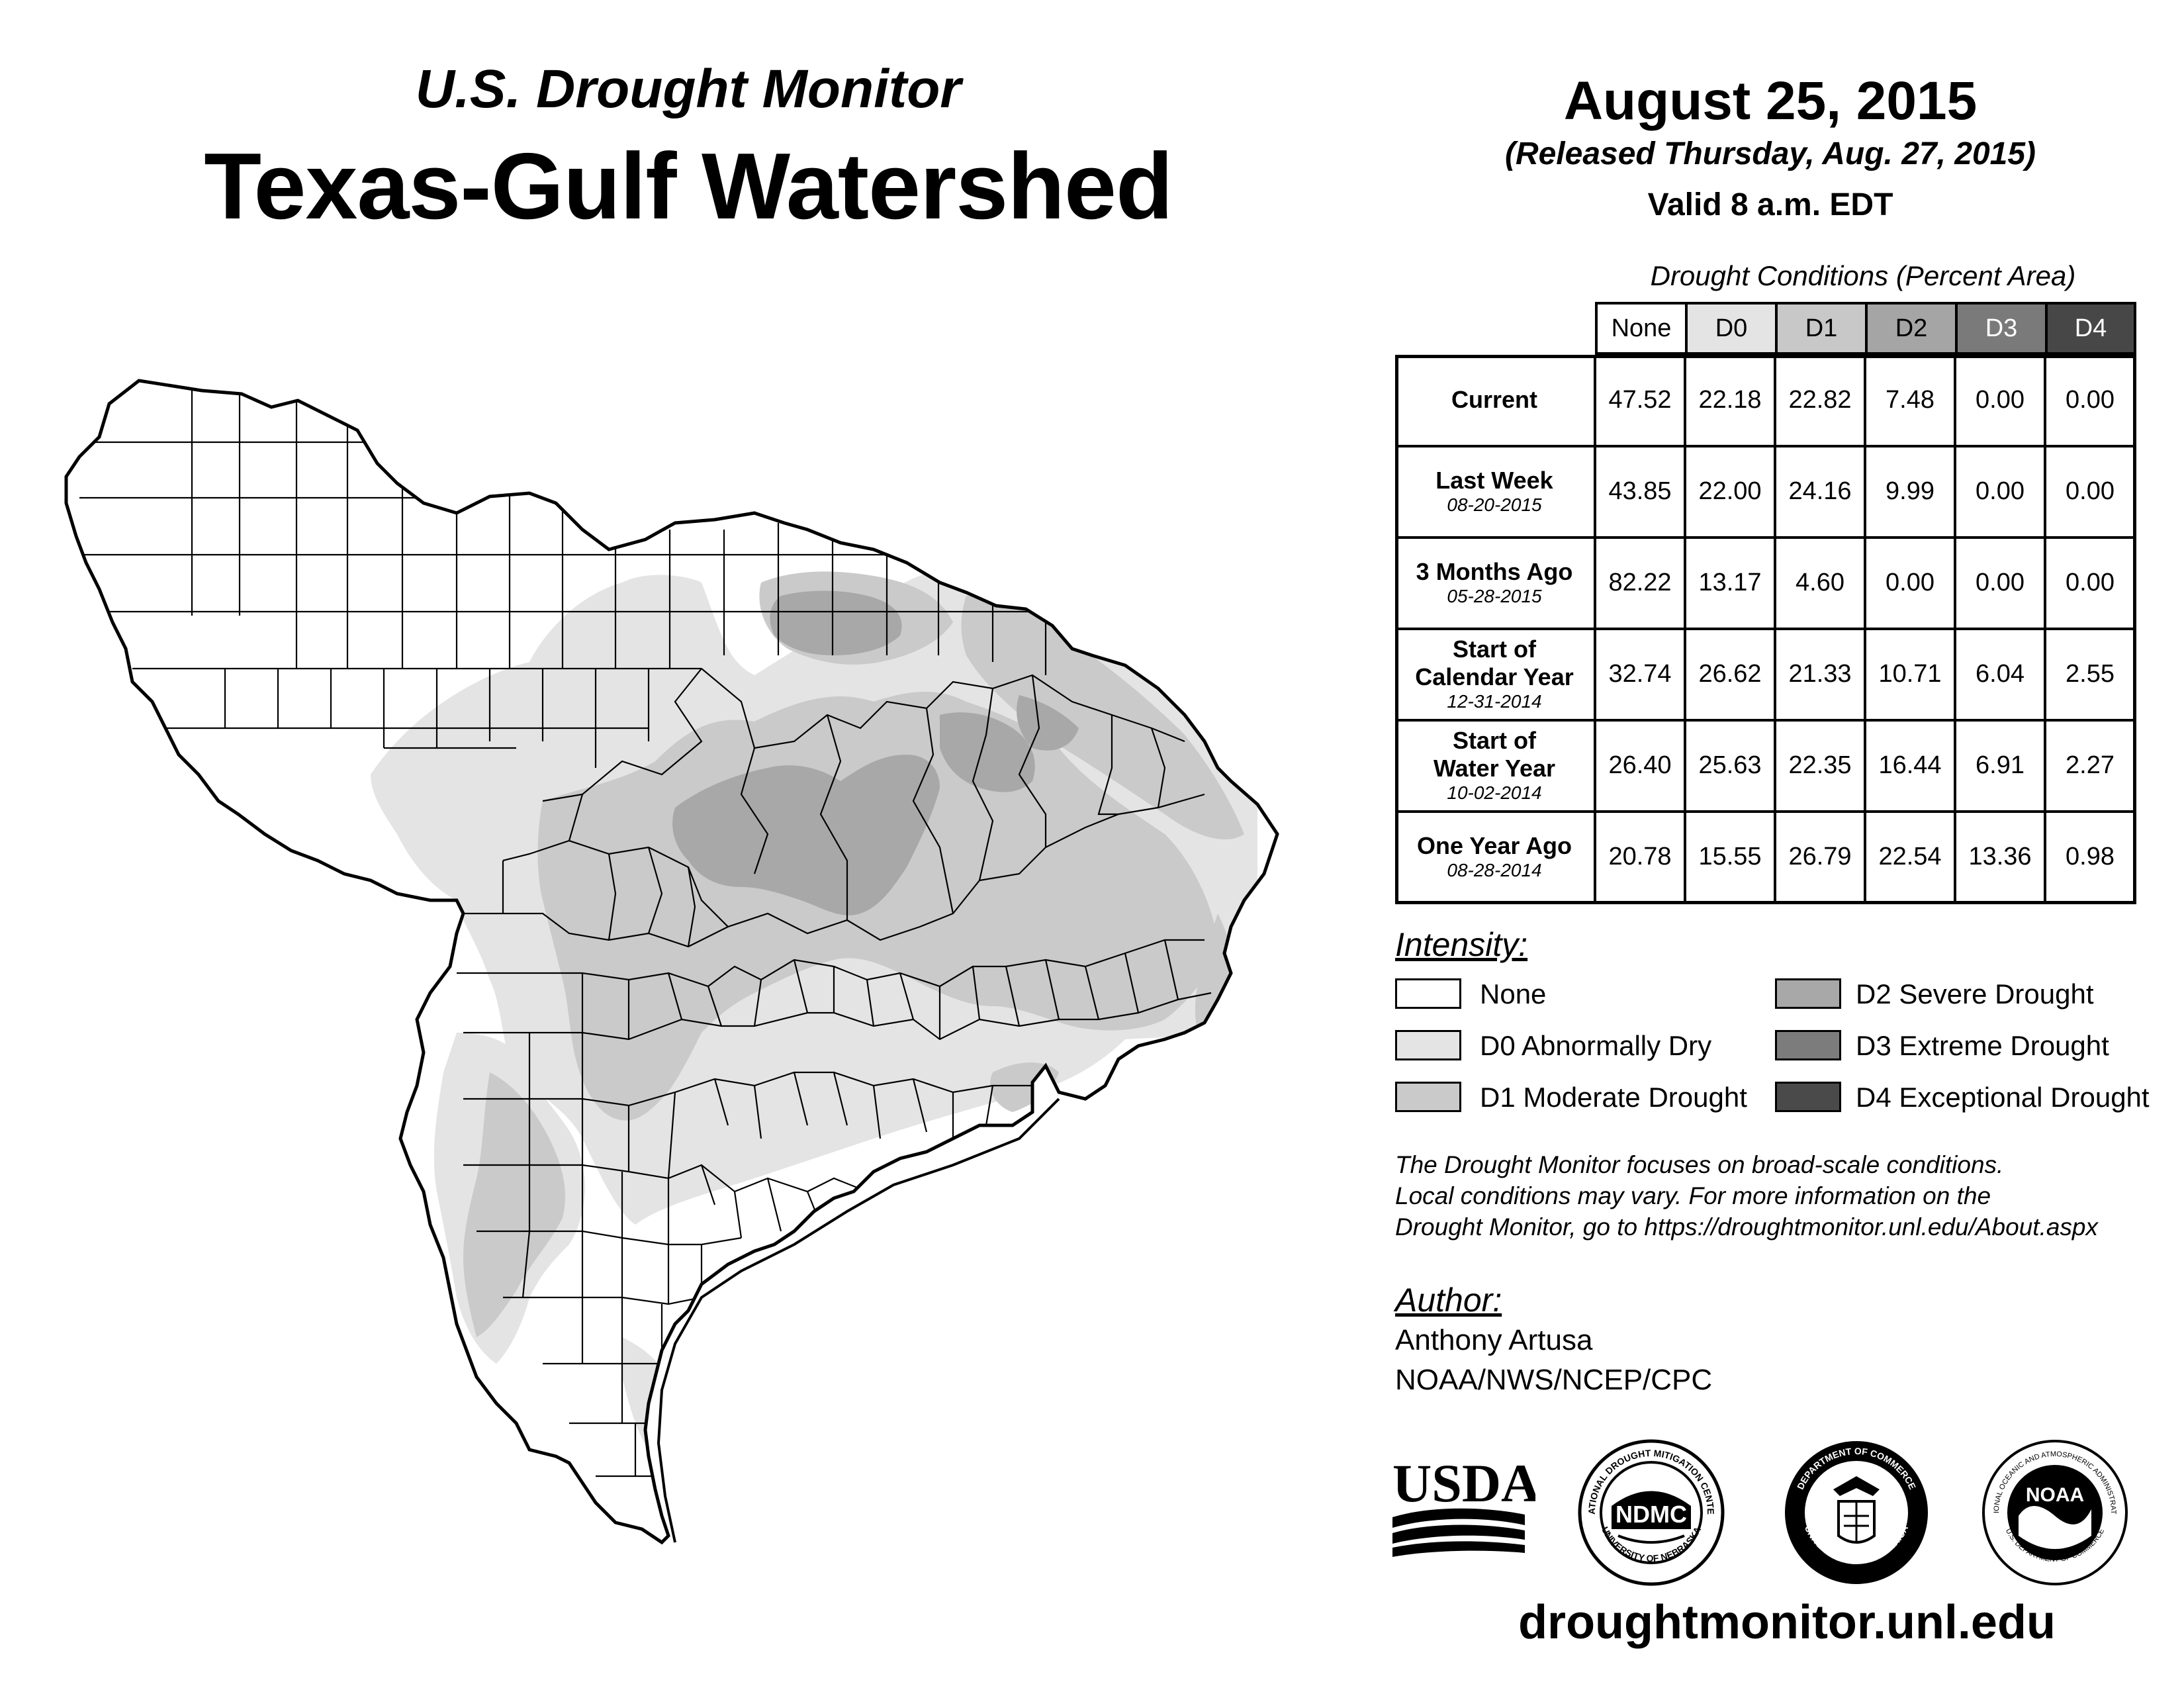 The image size is (2184, 1688). What do you see at coordinates (1513, 993) in the screenshot?
I see `legend-label-none: None` at bounding box center [1513, 993].